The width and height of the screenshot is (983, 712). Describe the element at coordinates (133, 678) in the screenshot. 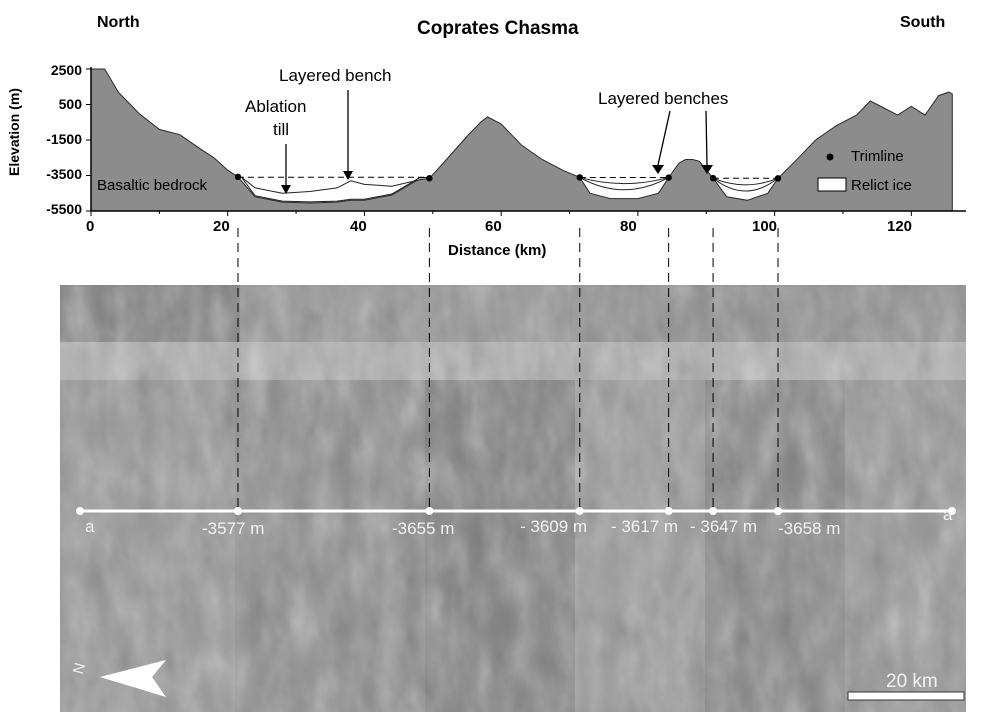

I see `north-arrow-icon` at that location.